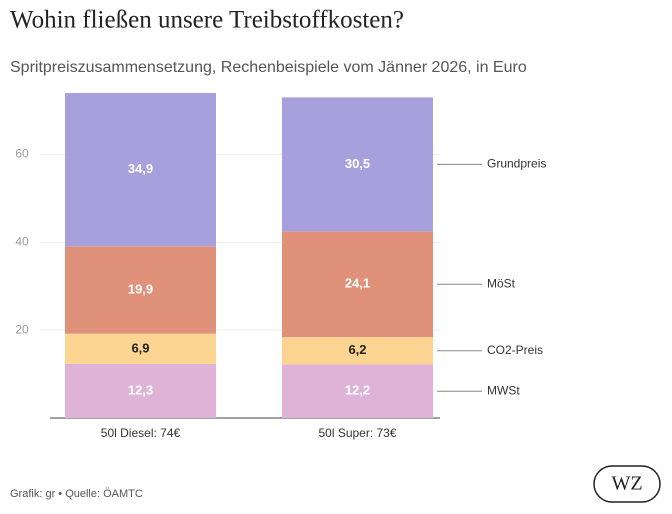  I want to click on logo-frame, so click(627, 484).